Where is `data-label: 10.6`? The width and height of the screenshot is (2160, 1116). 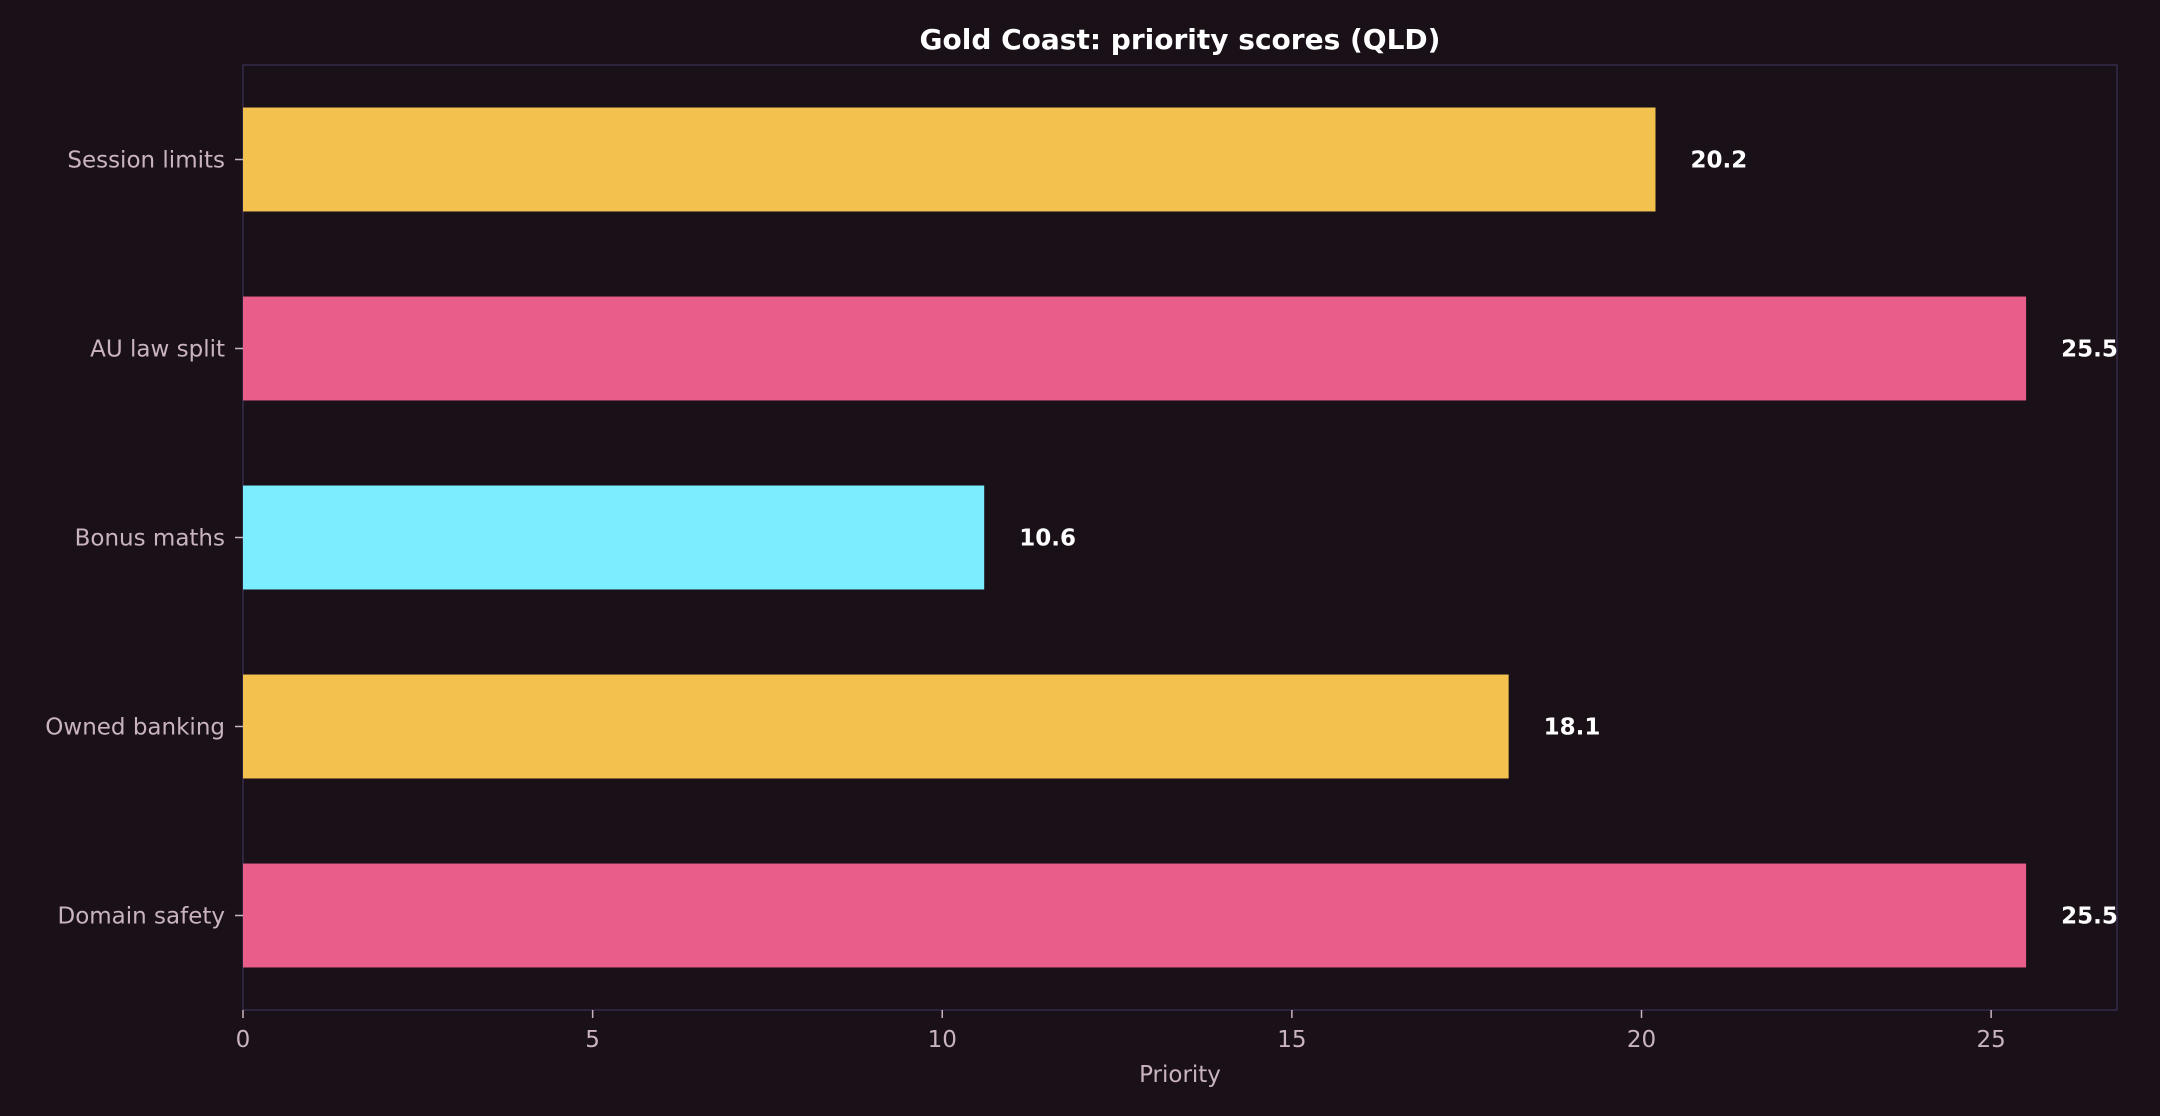 data-label: 10.6 is located at coordinates (1047, 539).